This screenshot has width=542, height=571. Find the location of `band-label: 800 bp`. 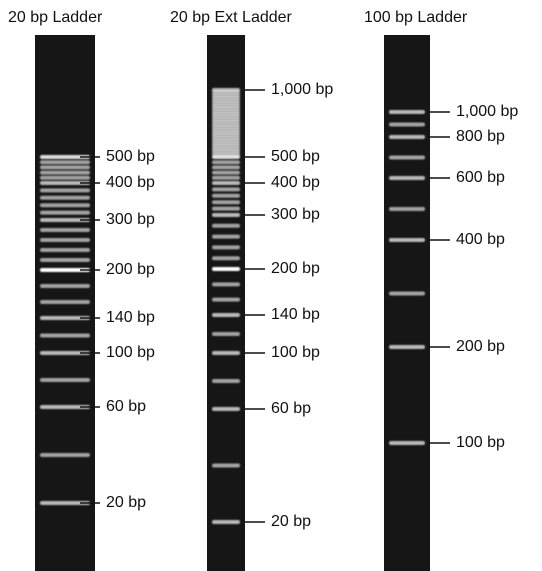

band-label: 800 bp is located at coordinates (480, 136).